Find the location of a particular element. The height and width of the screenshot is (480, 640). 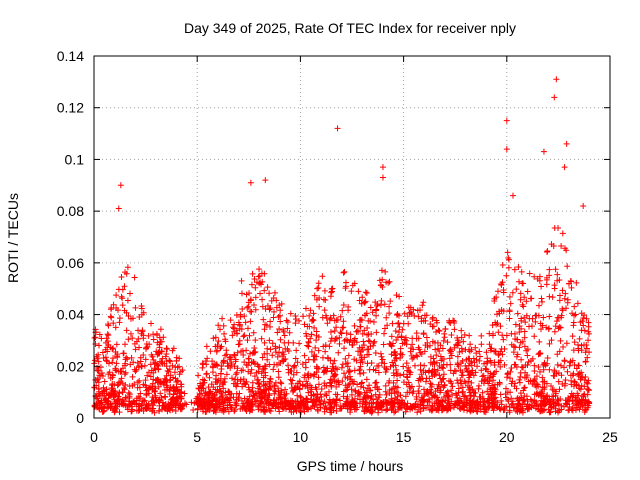

y-tick-label: 0.14 is located at coordinates (70, 56).